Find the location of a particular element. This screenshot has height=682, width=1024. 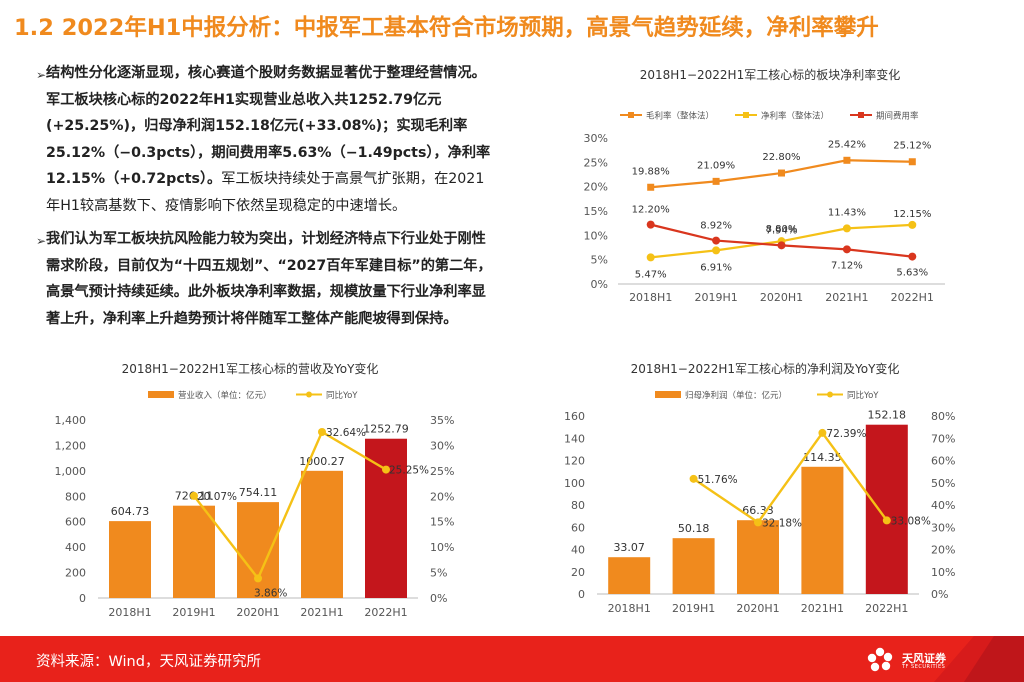

data-label: 19.88% is located at coordinates (651, 171).